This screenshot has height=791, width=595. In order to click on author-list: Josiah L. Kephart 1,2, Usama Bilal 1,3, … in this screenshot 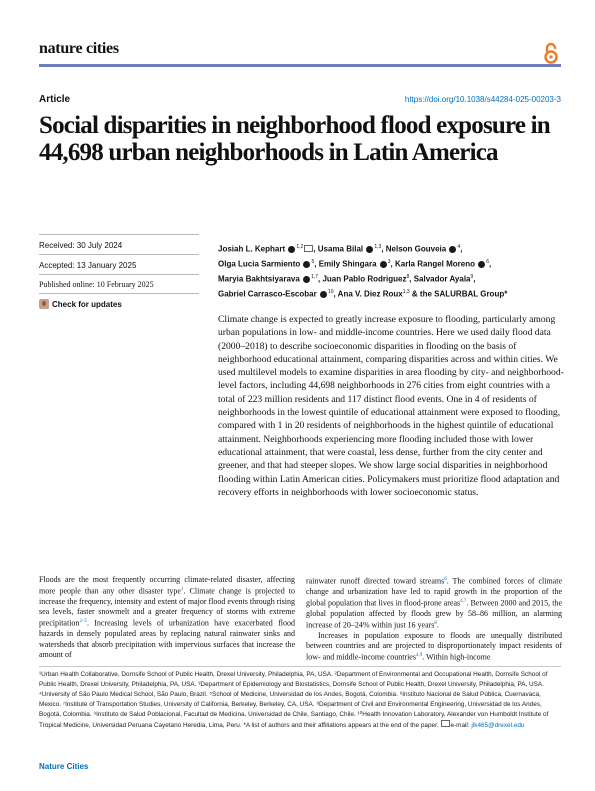, I will do `click(363, 271)`.